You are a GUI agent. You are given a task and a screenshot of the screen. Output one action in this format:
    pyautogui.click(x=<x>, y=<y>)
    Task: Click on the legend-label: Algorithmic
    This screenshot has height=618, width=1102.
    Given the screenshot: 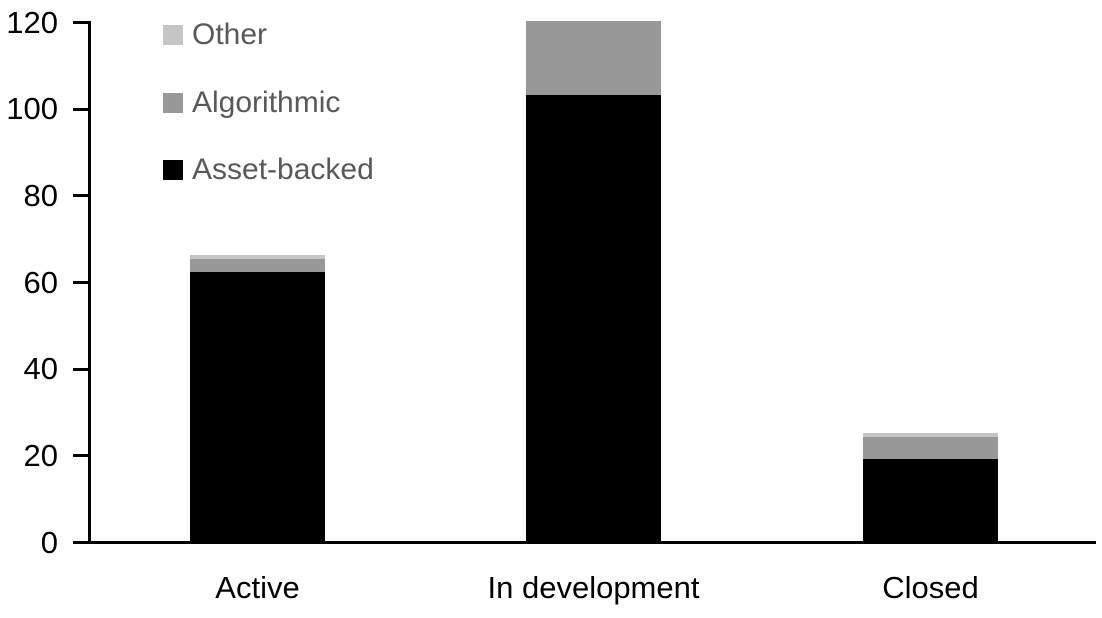 What is the action you would take?
    pyautogui.click(x=266, y=102)
    